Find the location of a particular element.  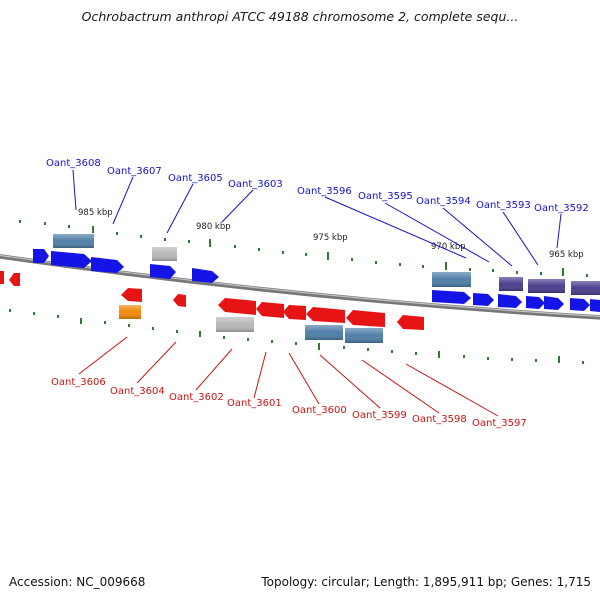

gene-label-3595: Oant_3595 is located at coordinates (385, 196).